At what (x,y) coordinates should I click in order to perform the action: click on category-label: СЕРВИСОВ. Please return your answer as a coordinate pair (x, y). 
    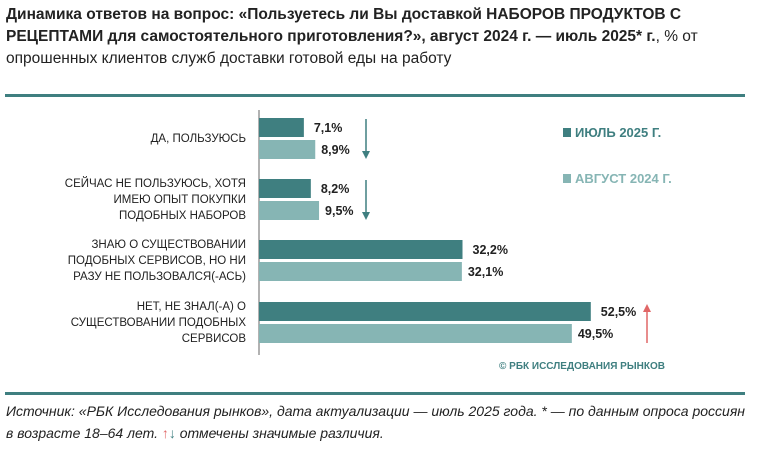
    Looking at the image, I should click on (214, 339).